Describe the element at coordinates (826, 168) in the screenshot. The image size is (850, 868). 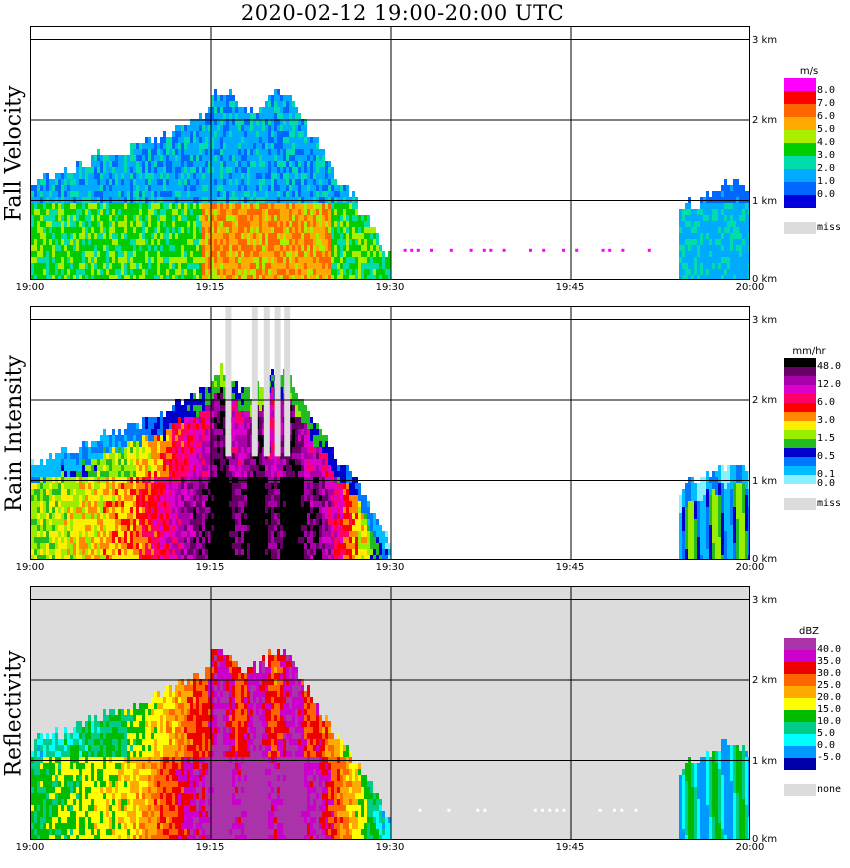
I see `legend-label: 2.0` at that location.